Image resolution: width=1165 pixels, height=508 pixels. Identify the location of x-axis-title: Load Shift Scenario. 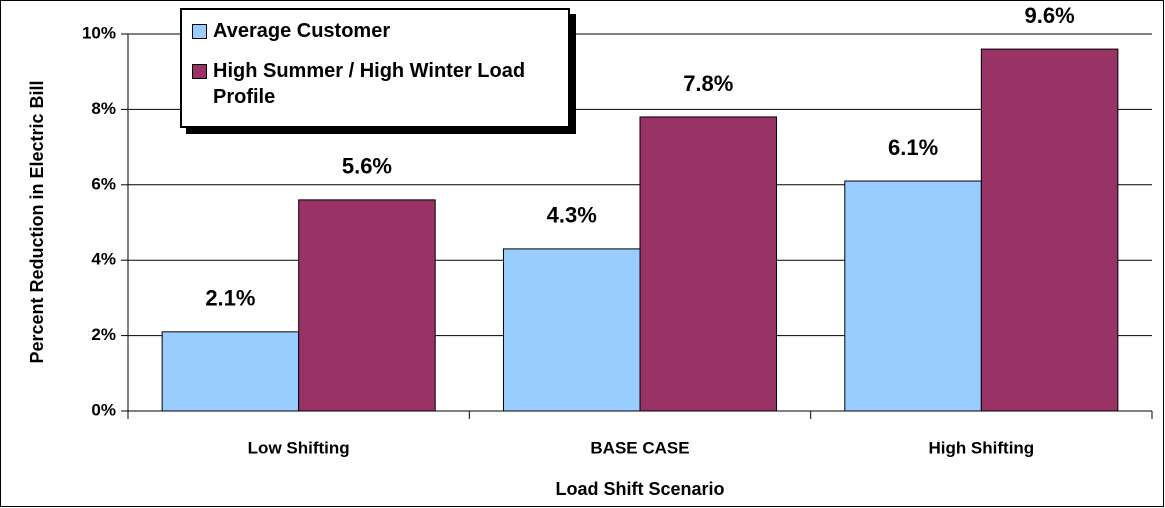
(639, 489).